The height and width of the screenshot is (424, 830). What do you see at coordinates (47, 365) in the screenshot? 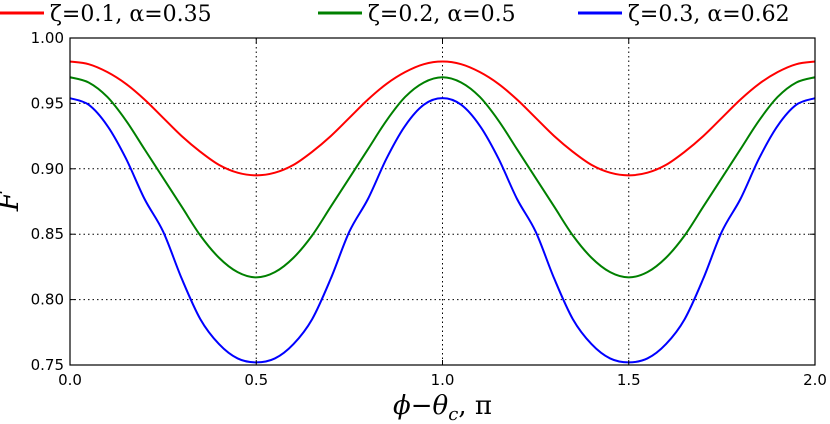
I see `y-tick-label: 0.75` at bounding box center [47, 365].